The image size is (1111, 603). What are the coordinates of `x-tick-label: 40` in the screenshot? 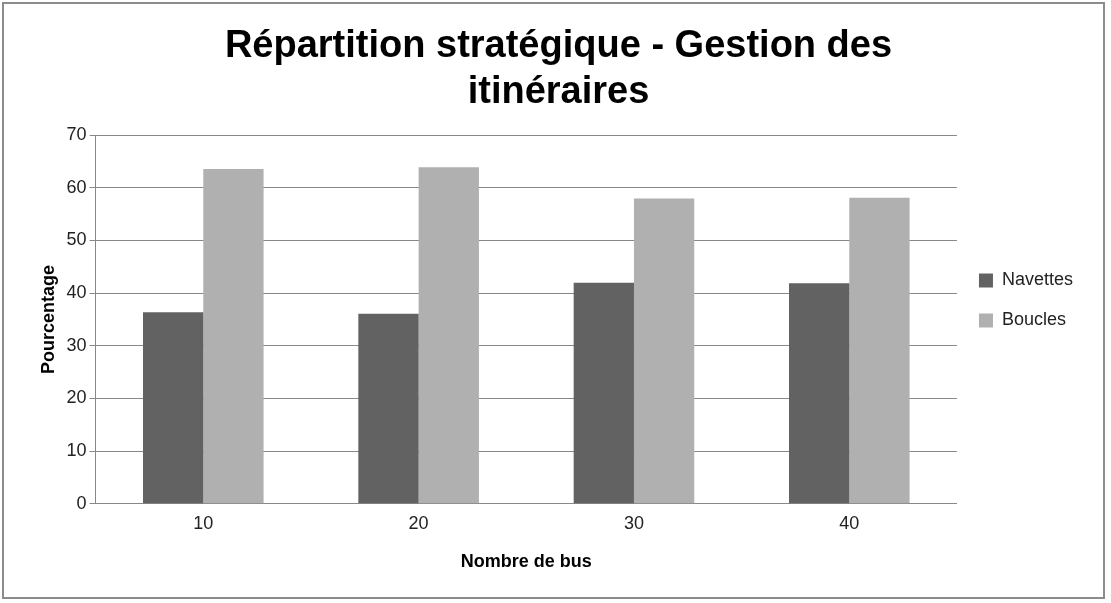 It's located at (849, 522).